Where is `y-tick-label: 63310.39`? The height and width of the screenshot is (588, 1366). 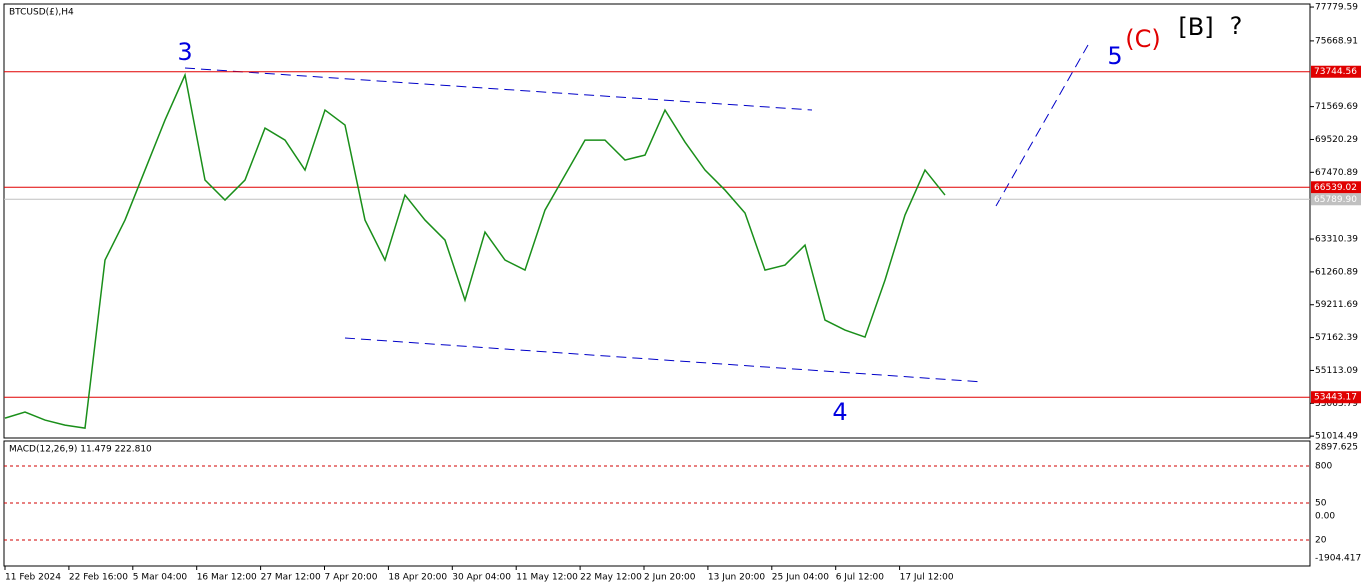
y-tick-label: 63310.39 is located at coordinates (1336, 240).